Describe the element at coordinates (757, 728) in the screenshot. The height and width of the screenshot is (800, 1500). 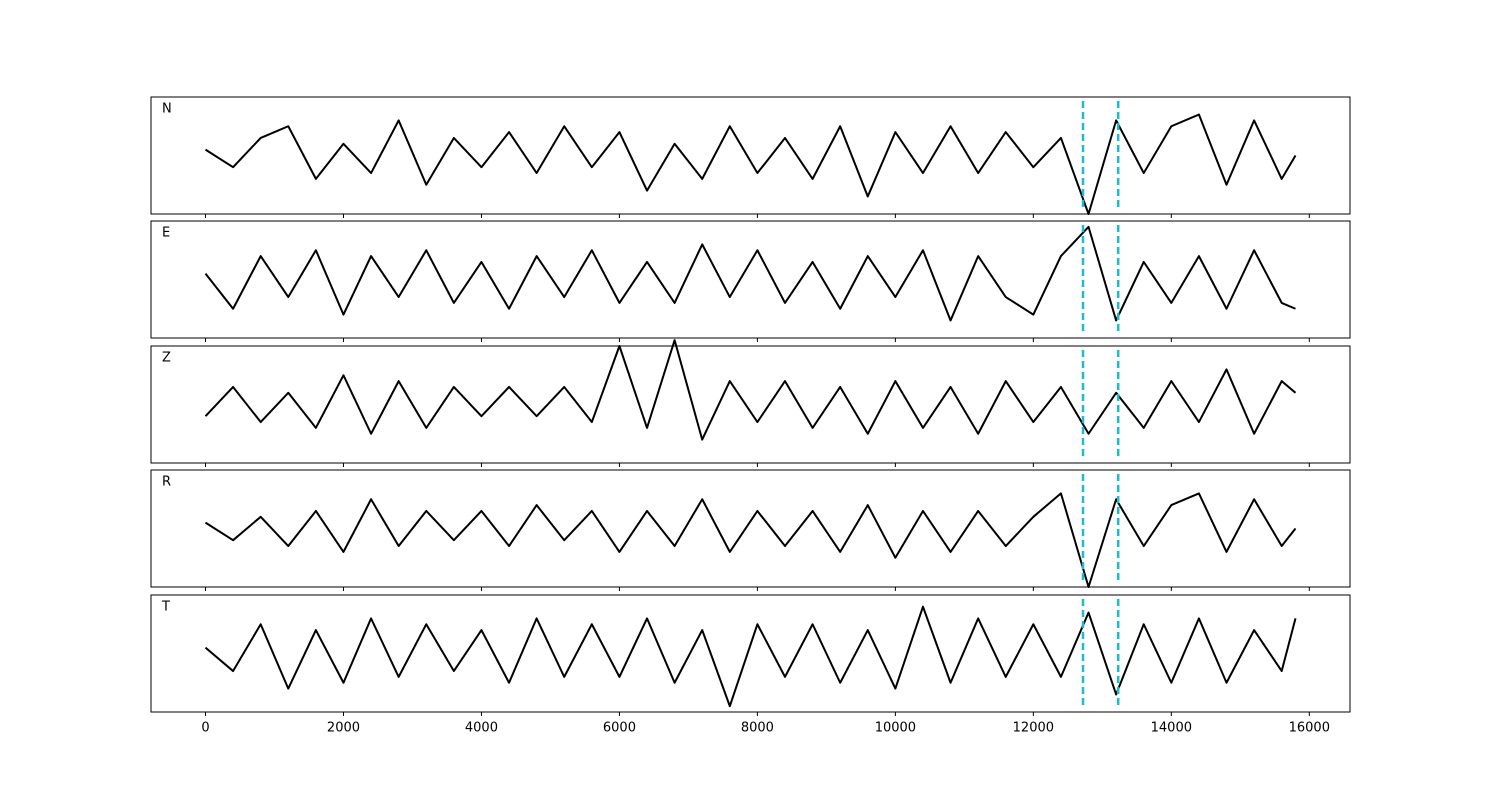
I see `x-tick-label: 8000` at that location.